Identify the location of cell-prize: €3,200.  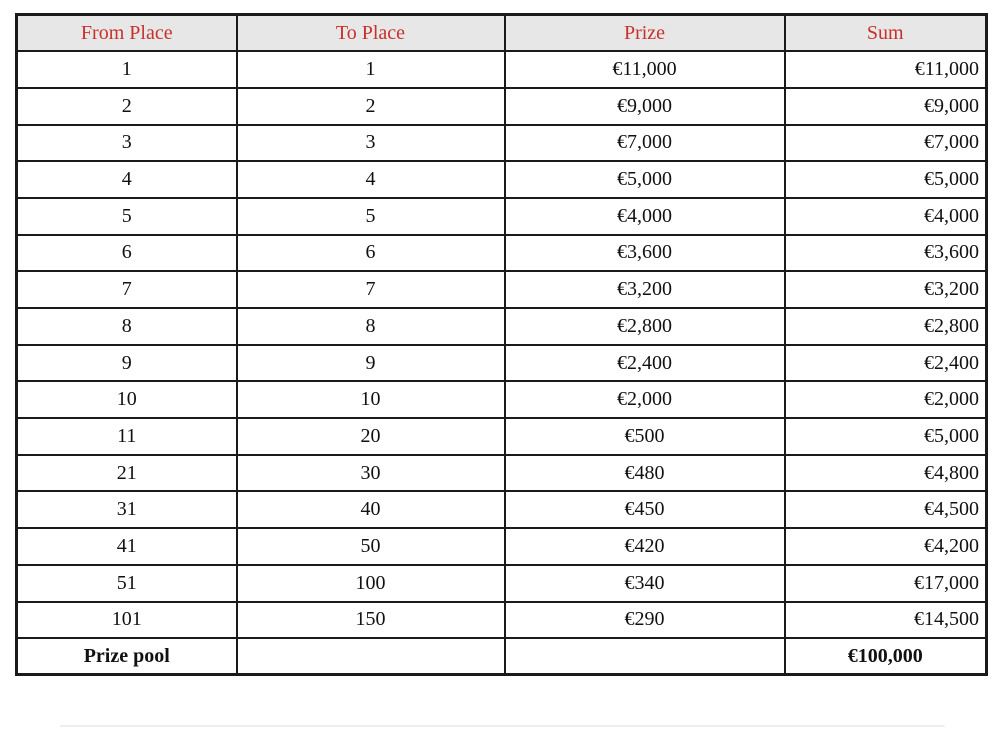
(644, 289).